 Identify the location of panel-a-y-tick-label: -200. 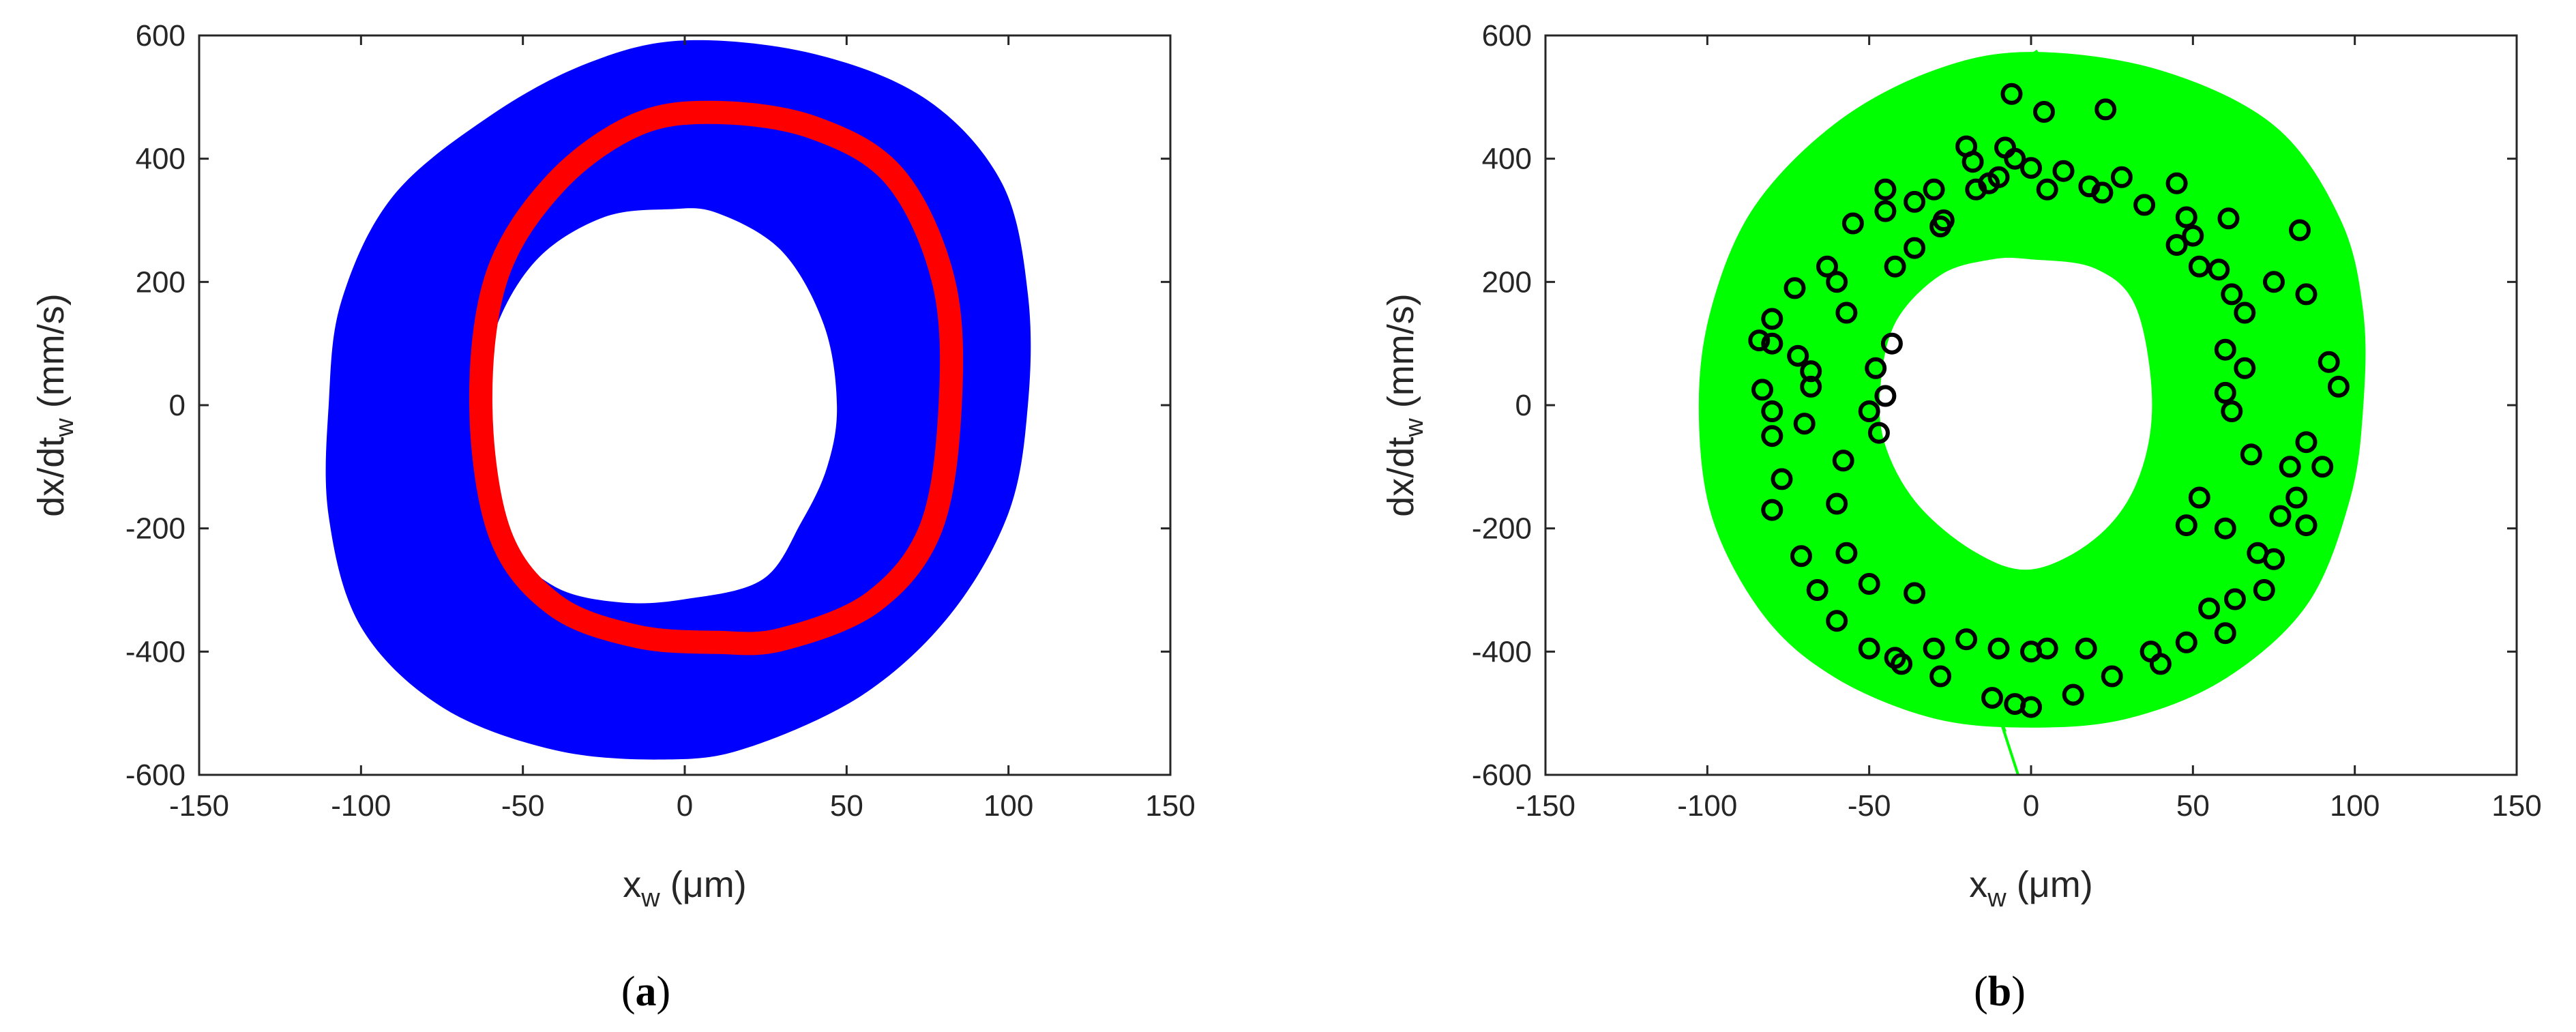
(155, 529).